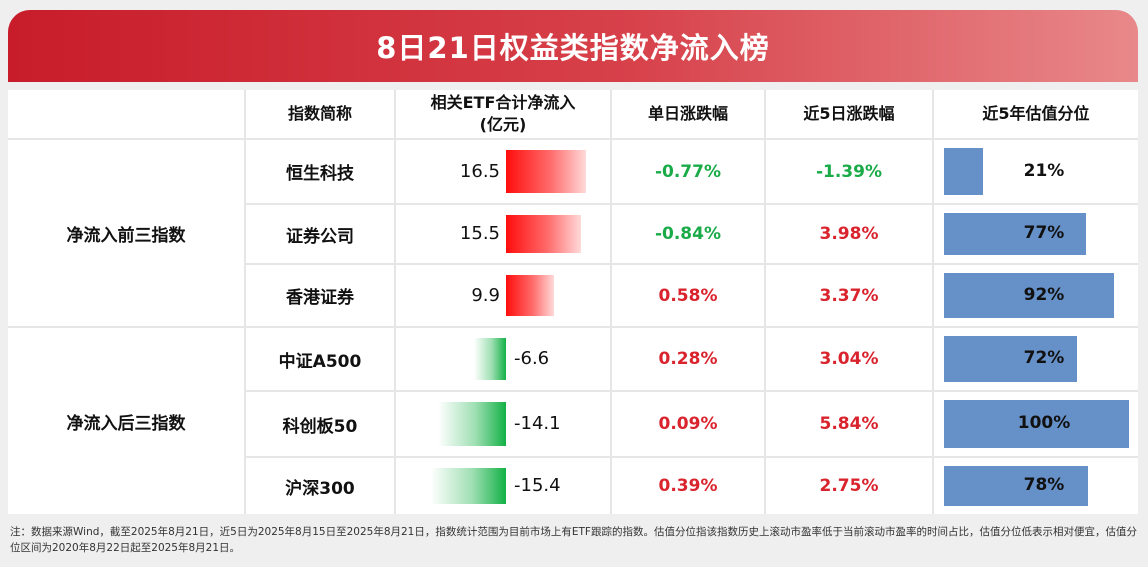 The width and height of the screenshot is (1148, 567). What do you see at coordinates (503, 295) in the screenshot?
I see `inflow-cell: 9.9` at bounding box center [503, 295].